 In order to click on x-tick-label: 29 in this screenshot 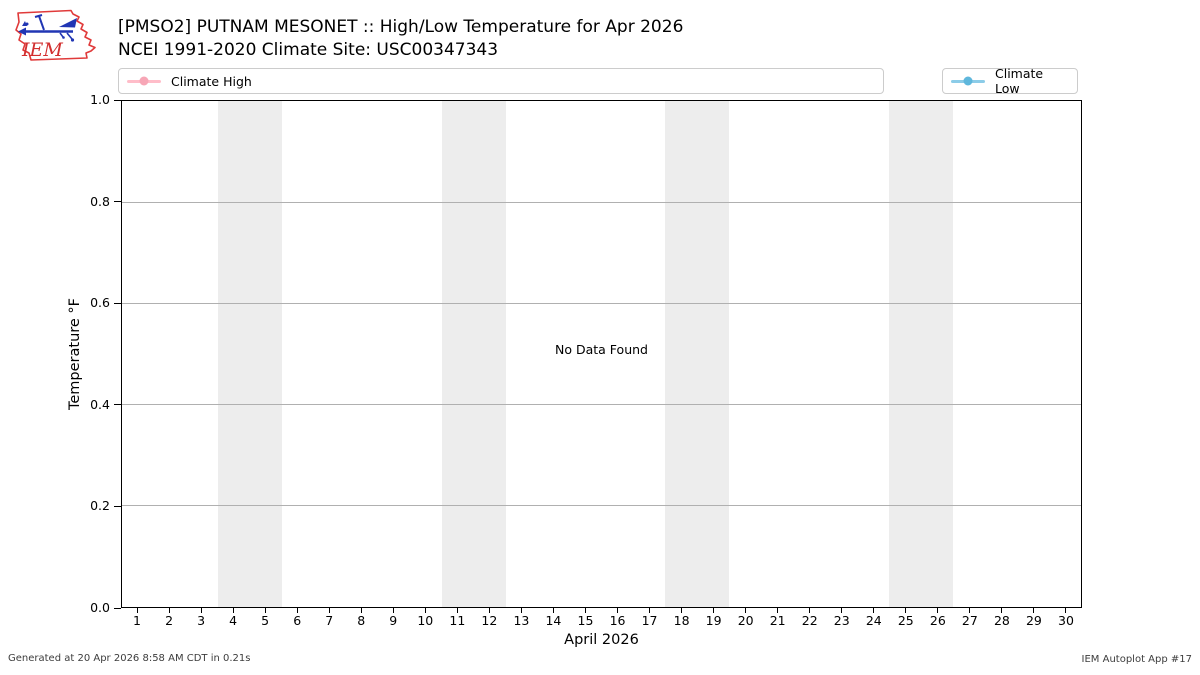, I will do `click(1033, 620)`.